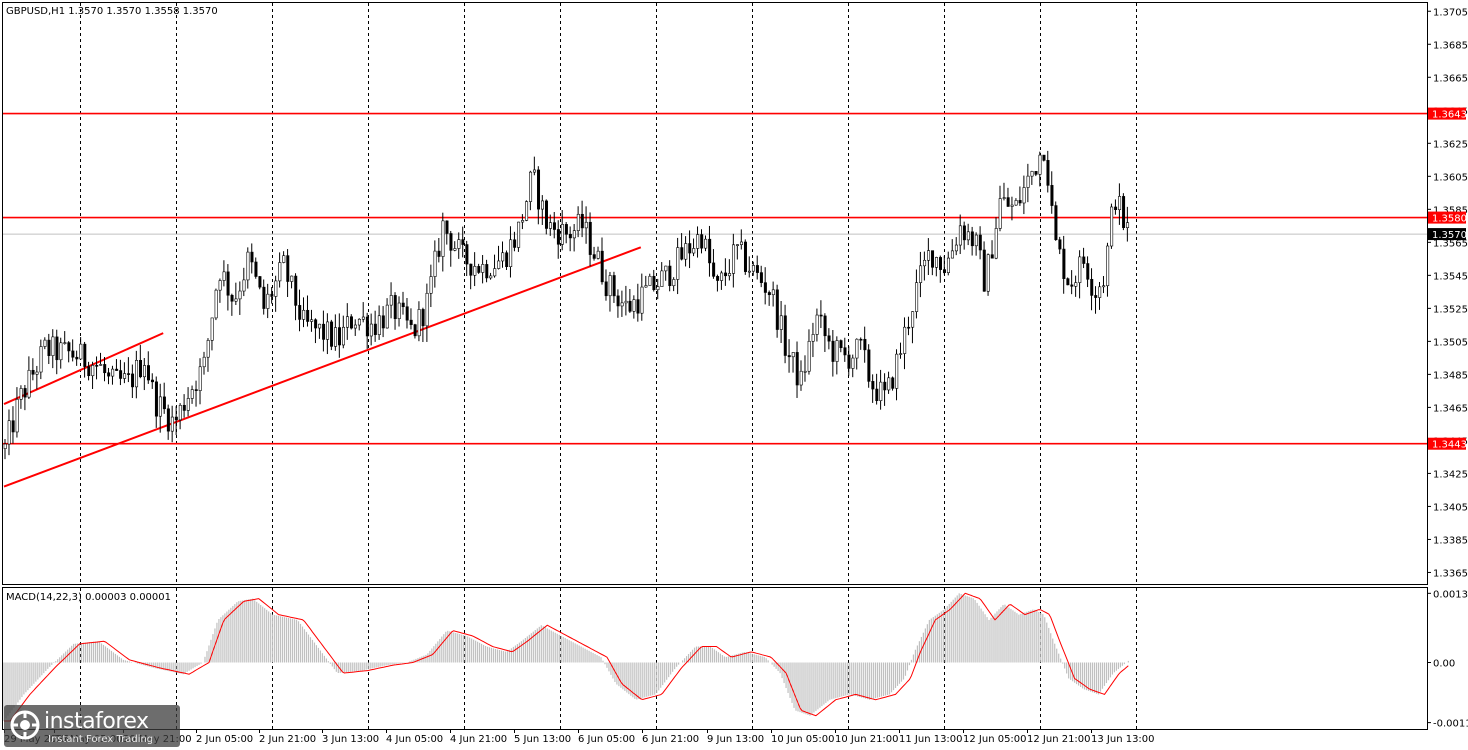 The image size is (1468, 750). I want to click on price-tick-label: 1.3505, so click(1450, 342).